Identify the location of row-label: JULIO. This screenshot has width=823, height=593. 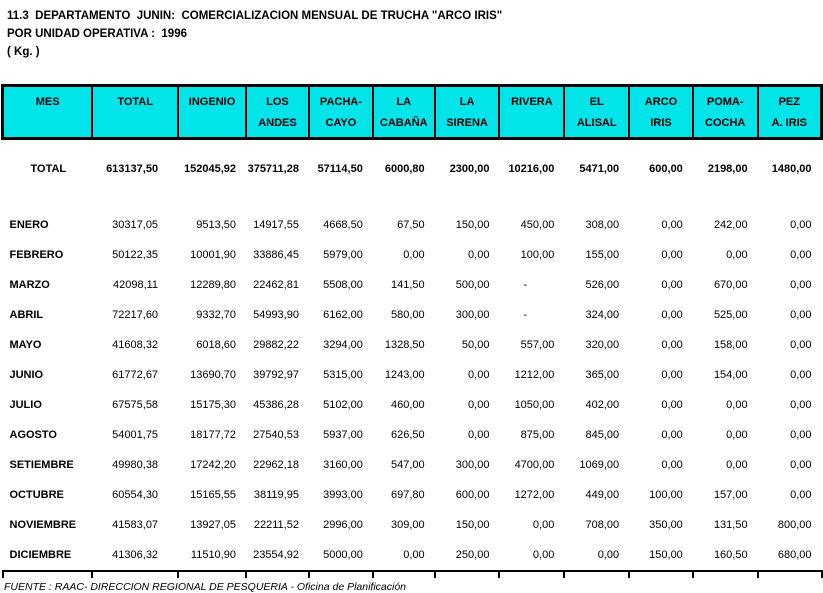
(25, 405).